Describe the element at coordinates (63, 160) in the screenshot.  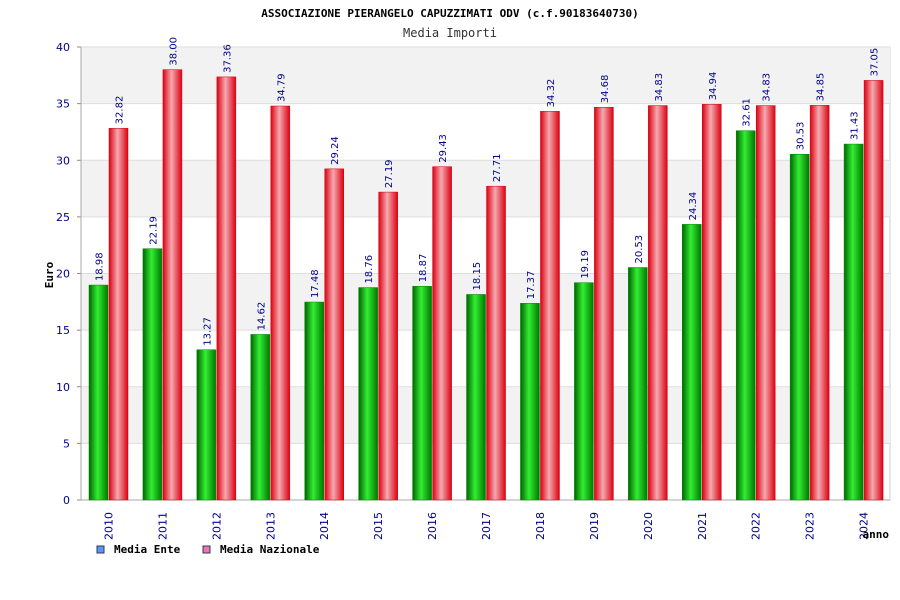
I see `y-tick-label: 30` at that location.